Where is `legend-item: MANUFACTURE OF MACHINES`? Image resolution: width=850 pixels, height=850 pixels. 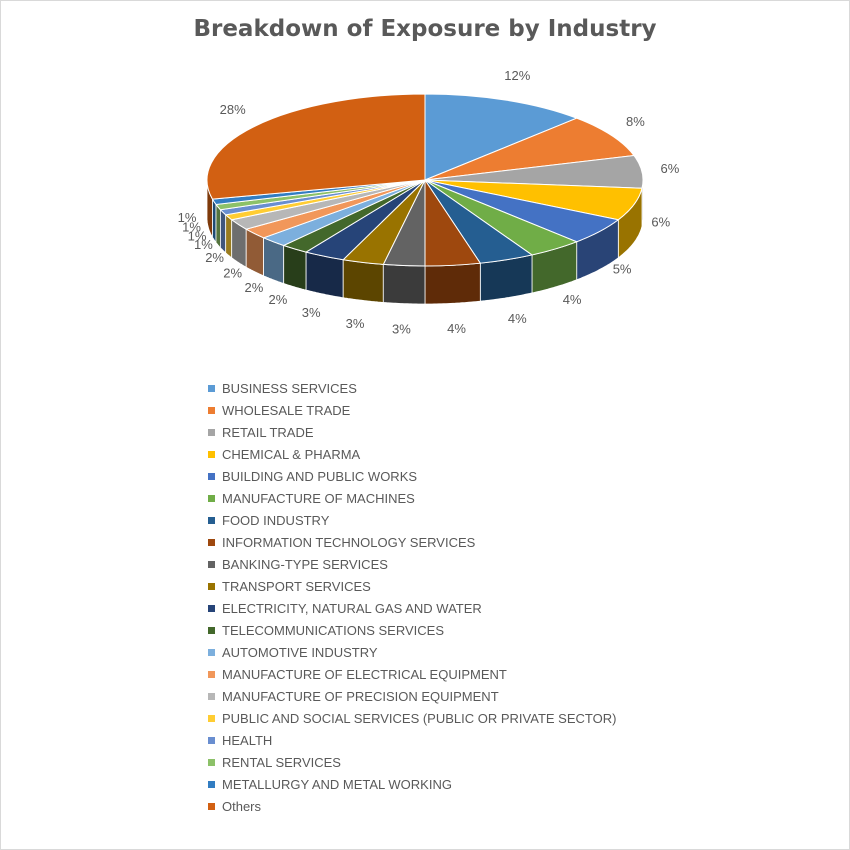 legend-item: MANUFACTURE OF MACHINES is located at coordinates (412, 499).